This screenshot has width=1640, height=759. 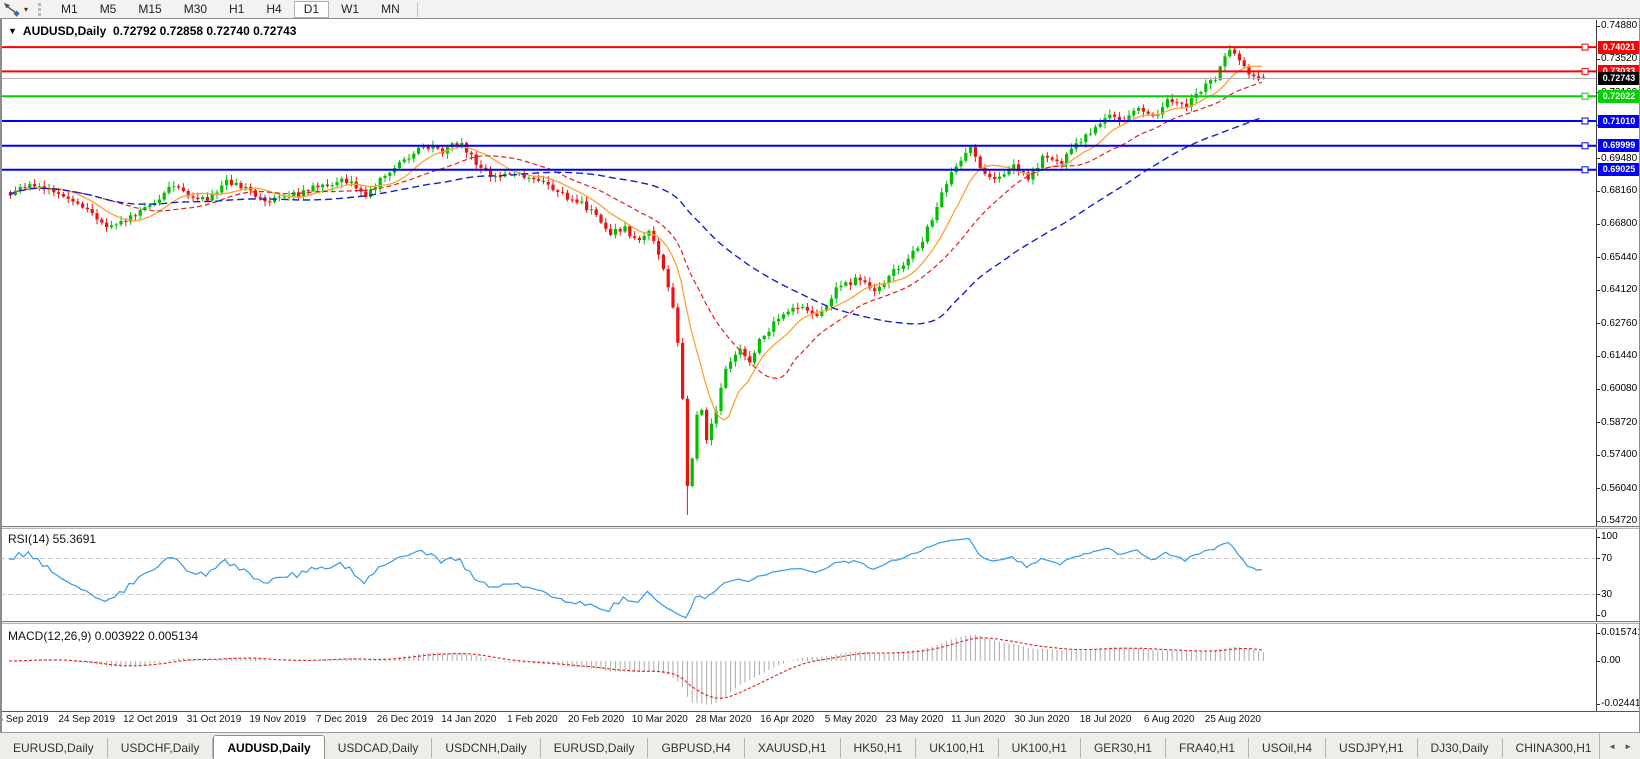 I want to click on chart-tab-fra40-h1: FRA40,H1, so click(x=1208, y=748).